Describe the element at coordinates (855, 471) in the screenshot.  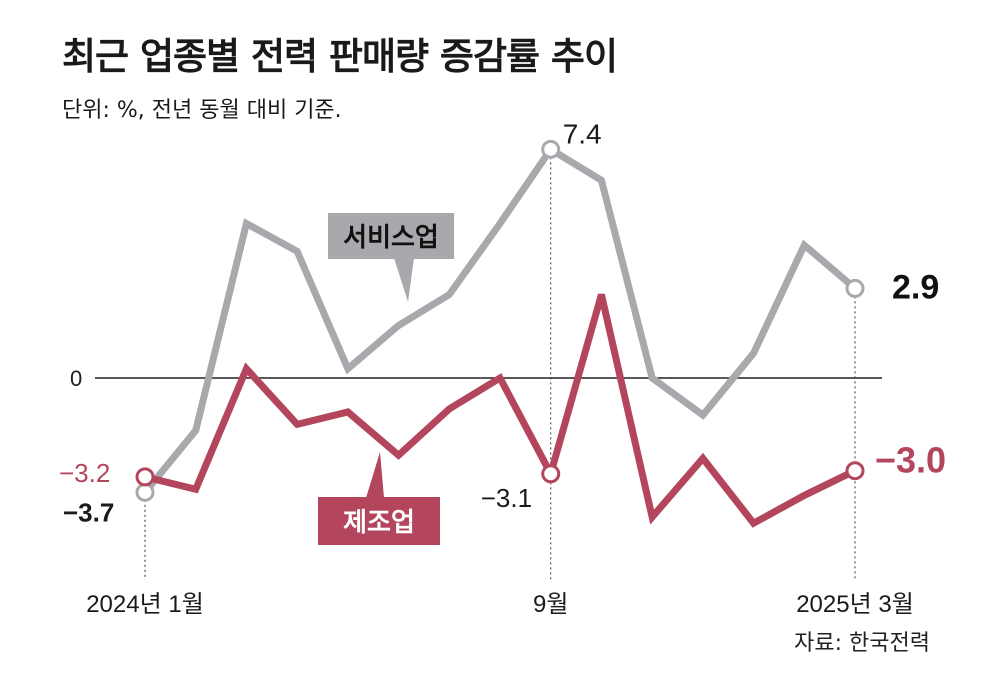
I see `series-1-marker-x15` at that location.